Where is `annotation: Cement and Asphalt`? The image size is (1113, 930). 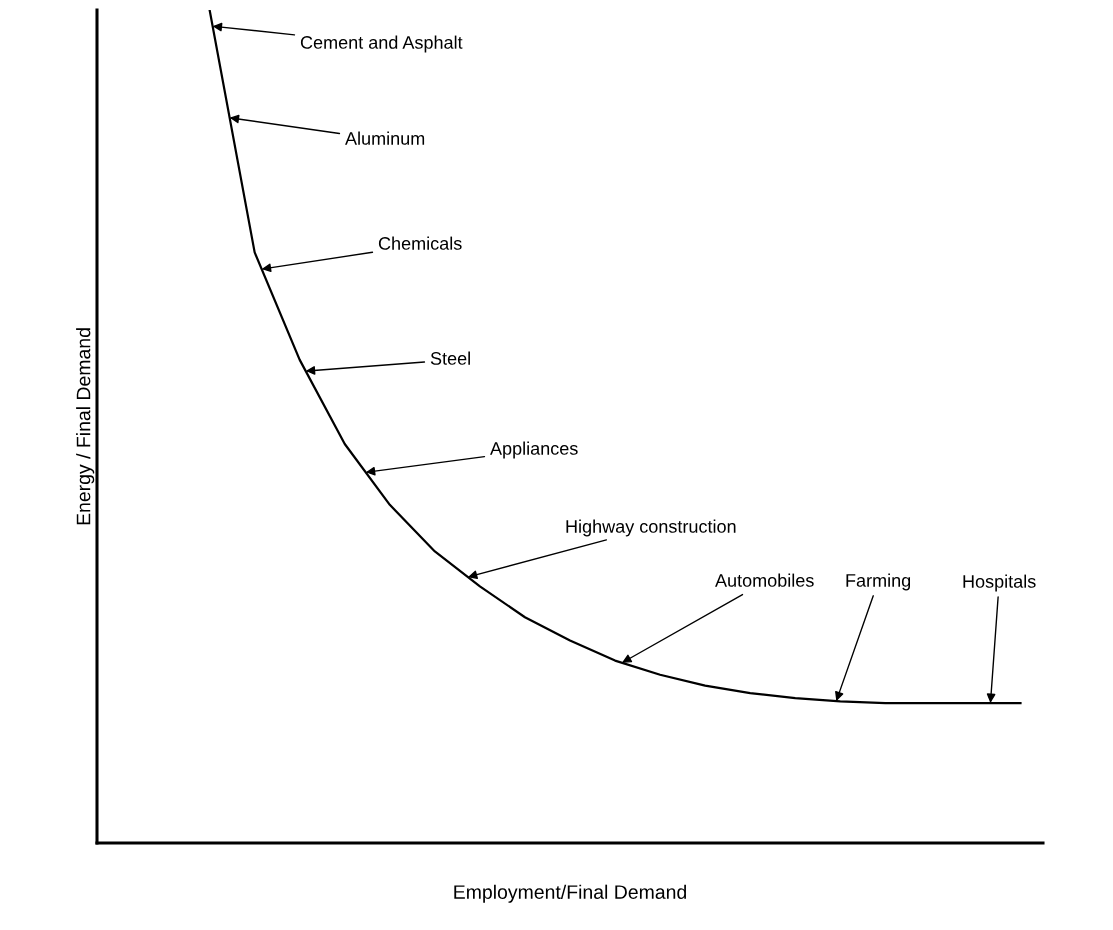
annotation: Cement and Asphalt is located at coordinates (381, 44).